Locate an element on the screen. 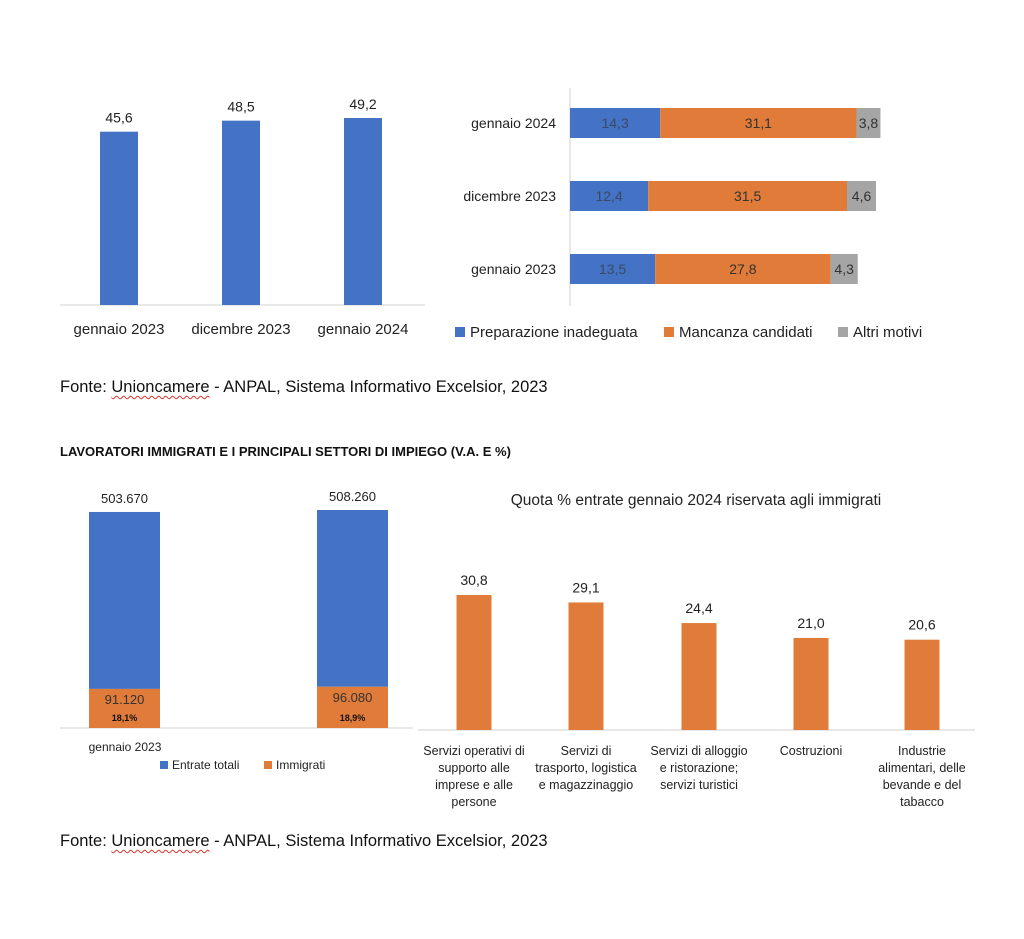 This screenshot has width=1024, height=939. chart1-value-label: 48,5 is located at coordinates (240, 107).